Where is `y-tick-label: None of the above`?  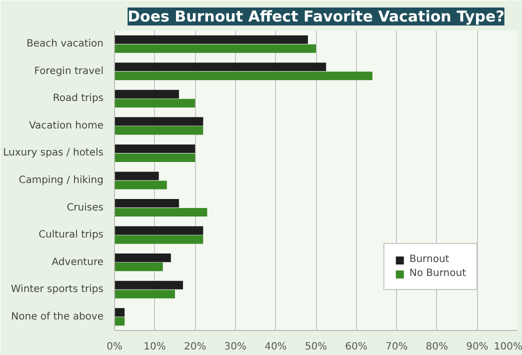 y-tick-label: None of the above is located at coordinates (57, 316).